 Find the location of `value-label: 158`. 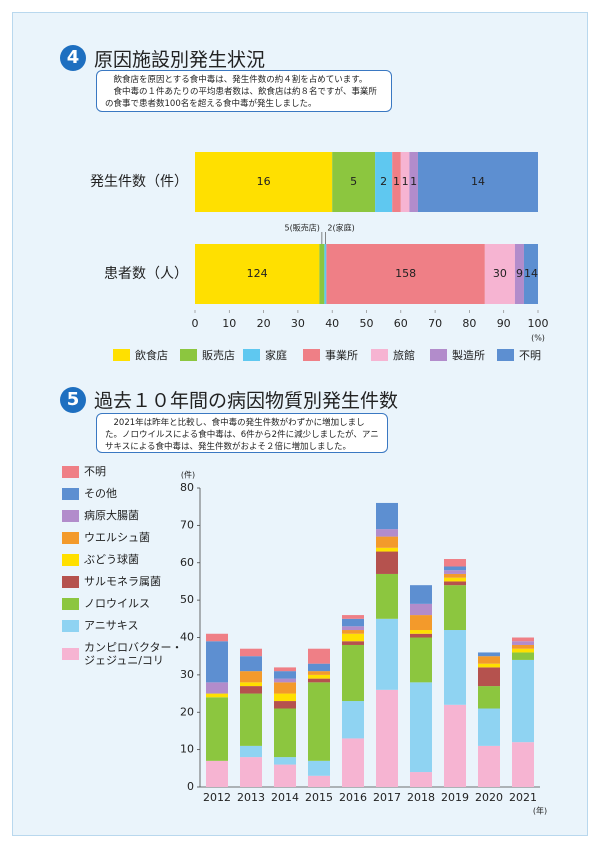

value-label: 158 is located at coordinates (405, 273).